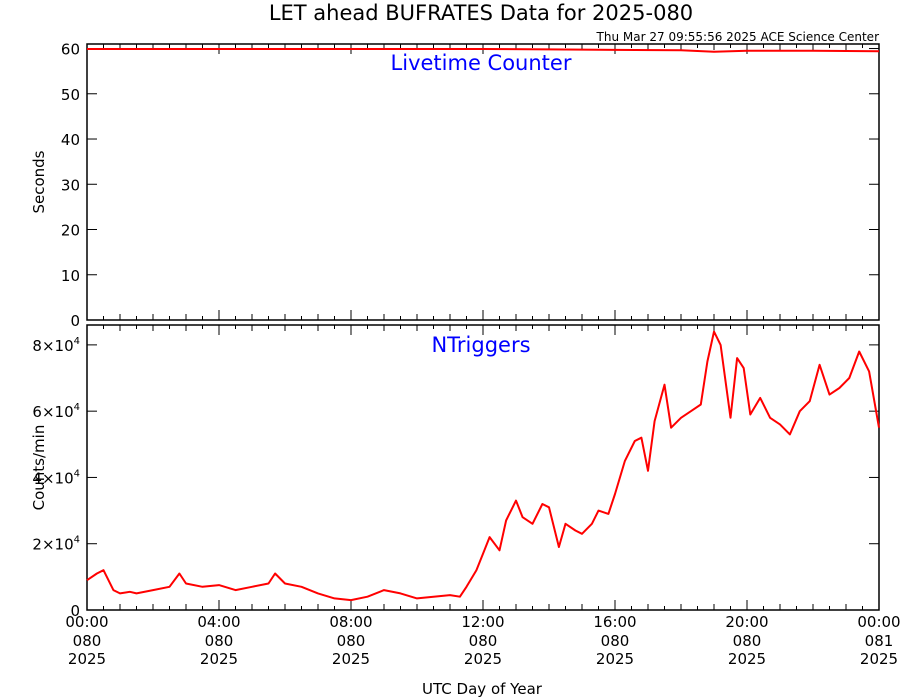 The image size is (902, 700). I want to click on bottom-y-axis-label: Counts/min, so click(39, 468).